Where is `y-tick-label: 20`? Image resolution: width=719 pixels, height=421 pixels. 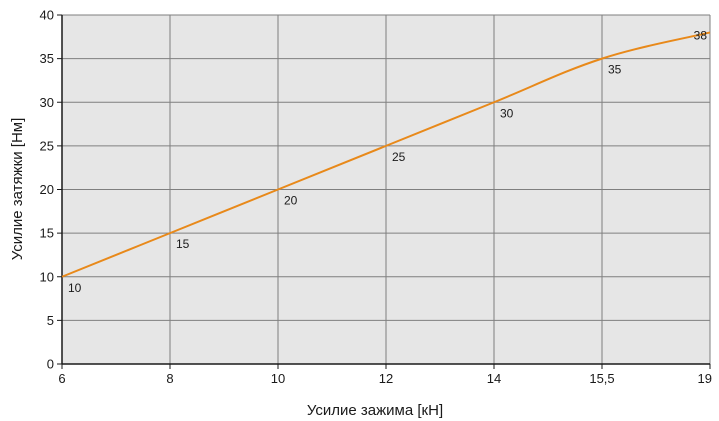
y-tick-label: 20 is located at coordinates (47, 189).